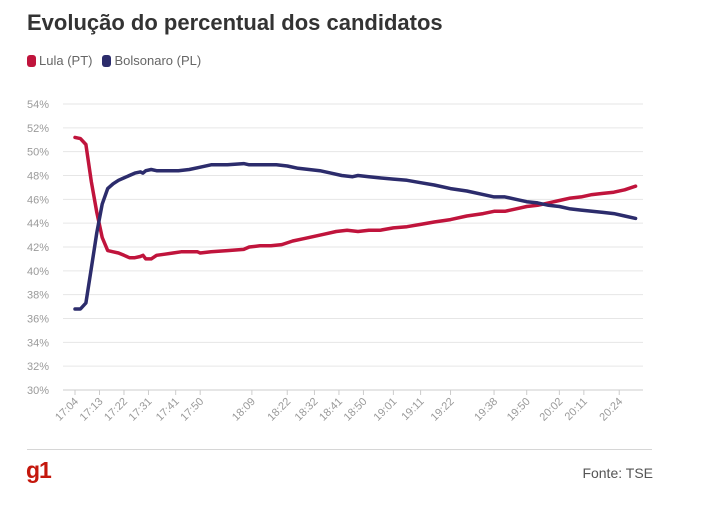 This screenshot has height=514, width=705. I want to click on y-tick-label: 40%, so click(38, 272).